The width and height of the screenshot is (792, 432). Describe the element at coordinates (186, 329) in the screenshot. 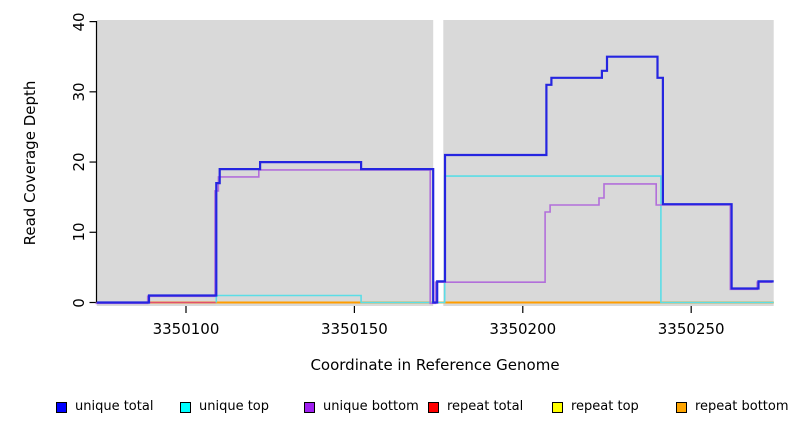

I see `x-tick-label: 3350100` at that location.